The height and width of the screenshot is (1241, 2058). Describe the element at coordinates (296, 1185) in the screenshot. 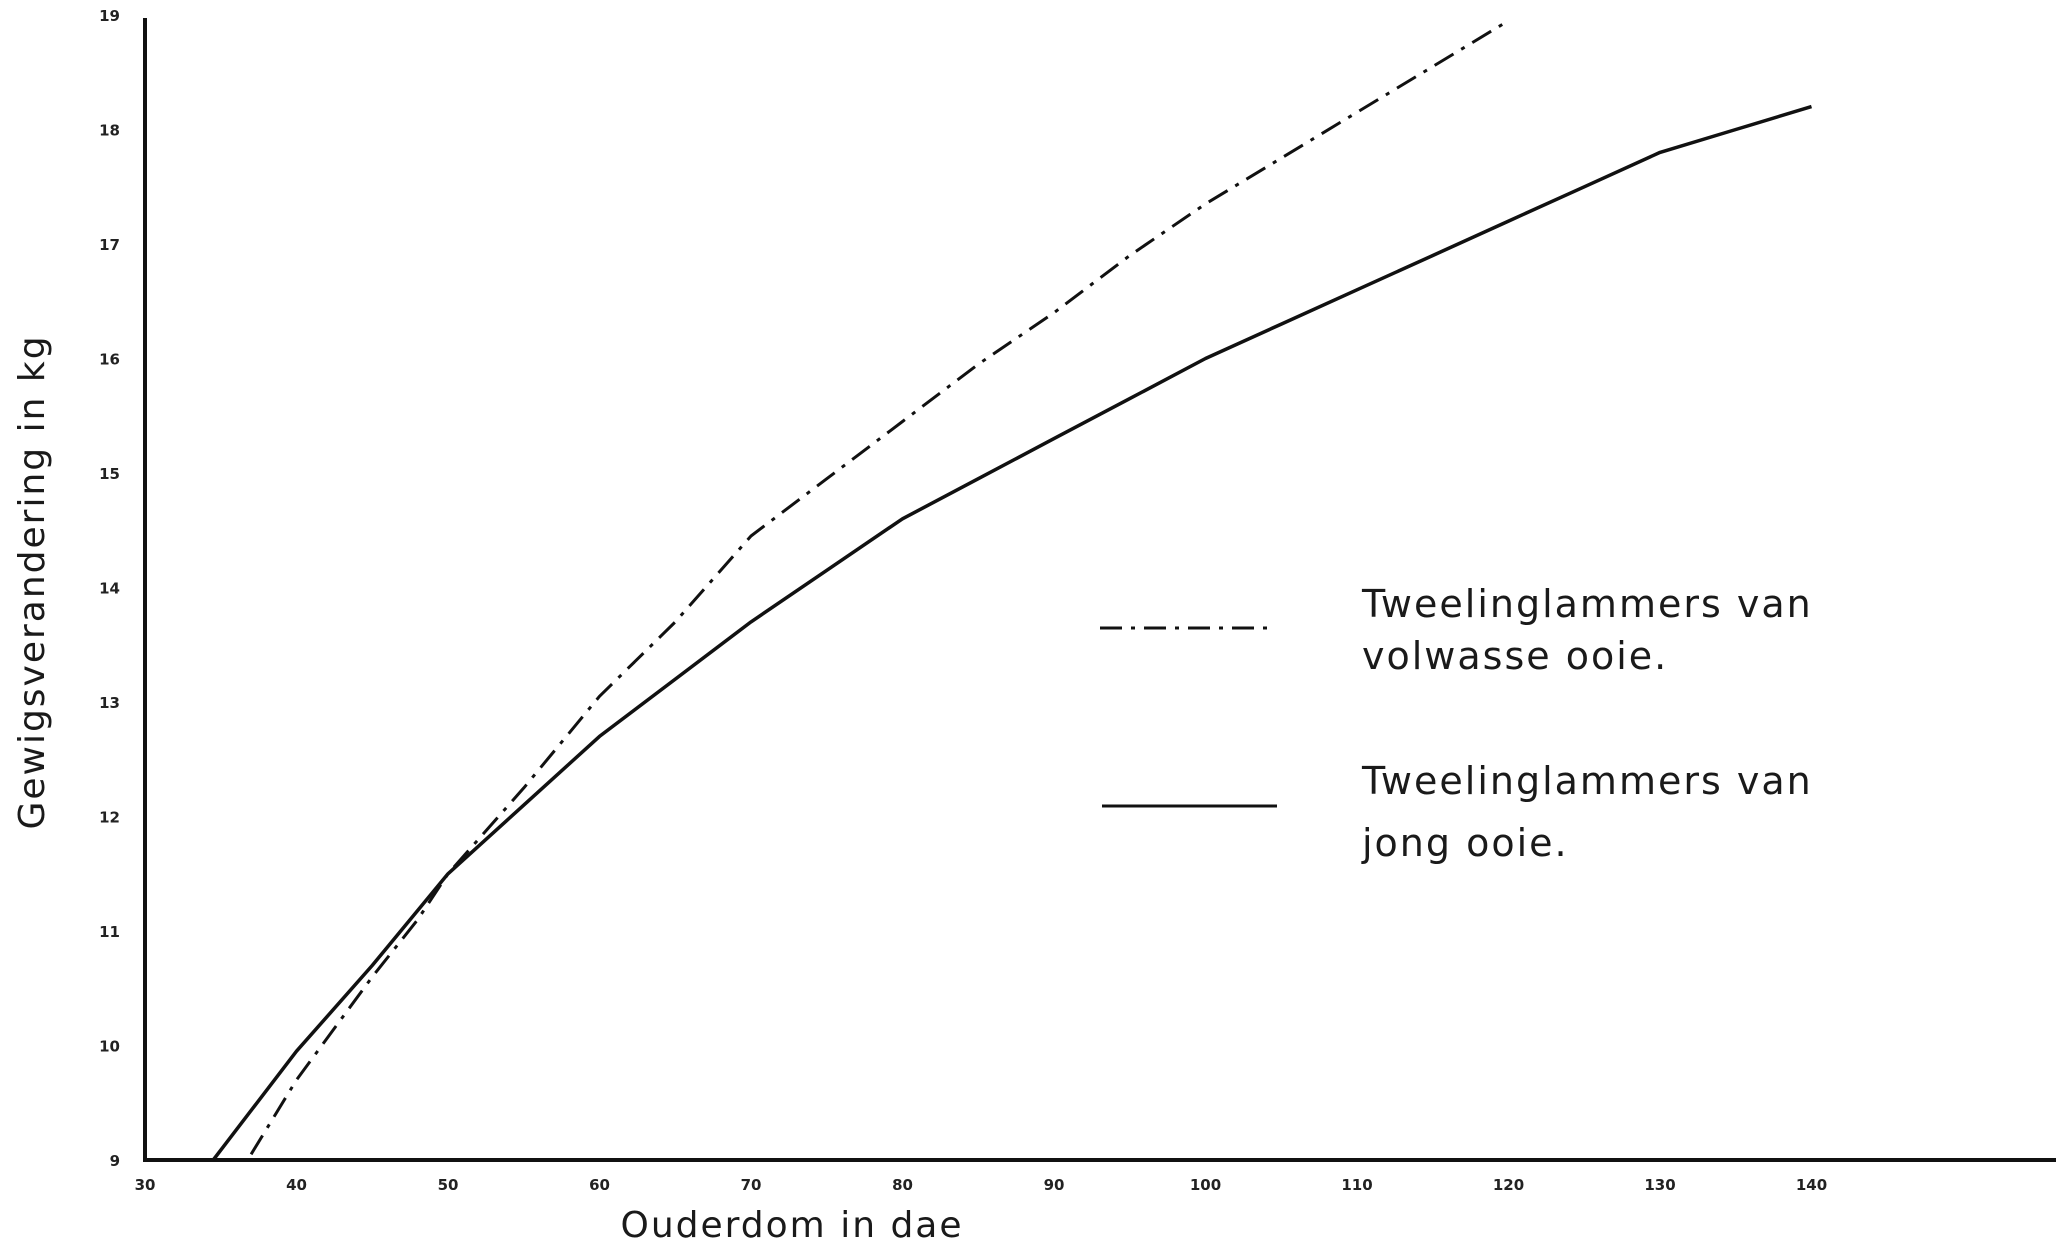

I see `x-tick-label: 40` at that location.